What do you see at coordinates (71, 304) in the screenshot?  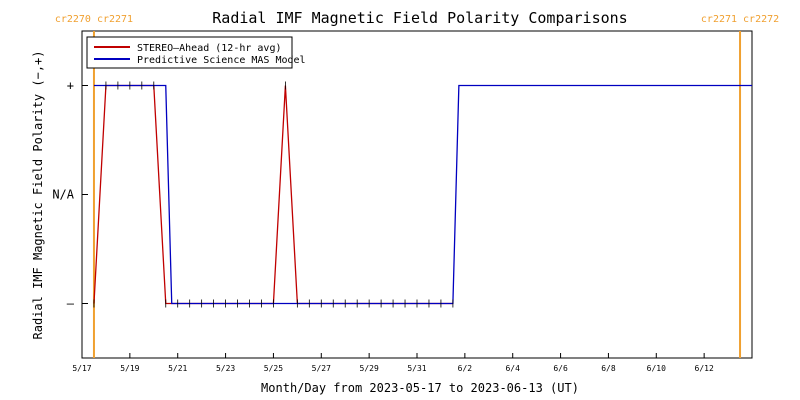 I see `y-tick-label: –` at bounding box center [71, 304].